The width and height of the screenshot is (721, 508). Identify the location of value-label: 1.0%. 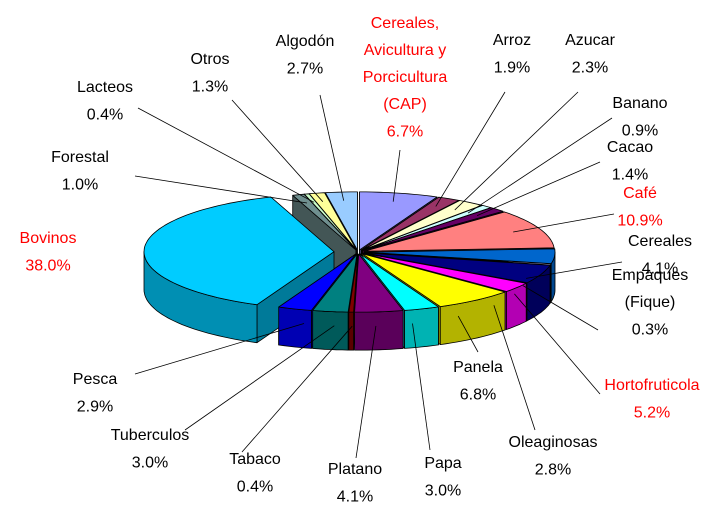
(80, 184).